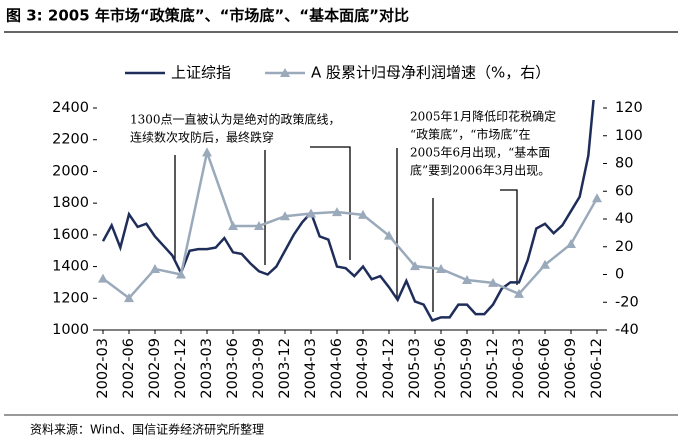 The width and height of the screenshot is (682, 447). I want to click on y2-tick-label: 20, so click(624, 247).